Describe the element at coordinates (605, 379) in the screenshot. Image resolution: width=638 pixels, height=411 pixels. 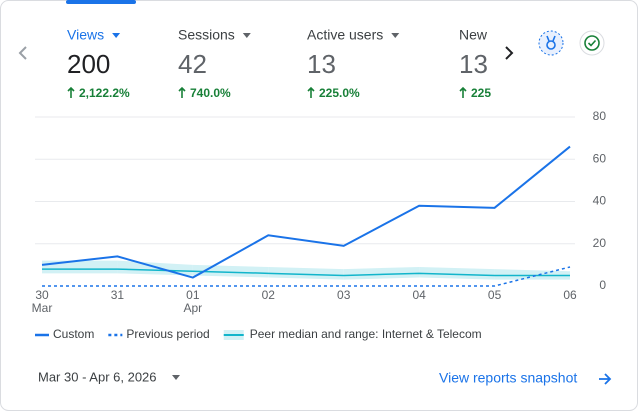
I see `link-arrow` at that location.